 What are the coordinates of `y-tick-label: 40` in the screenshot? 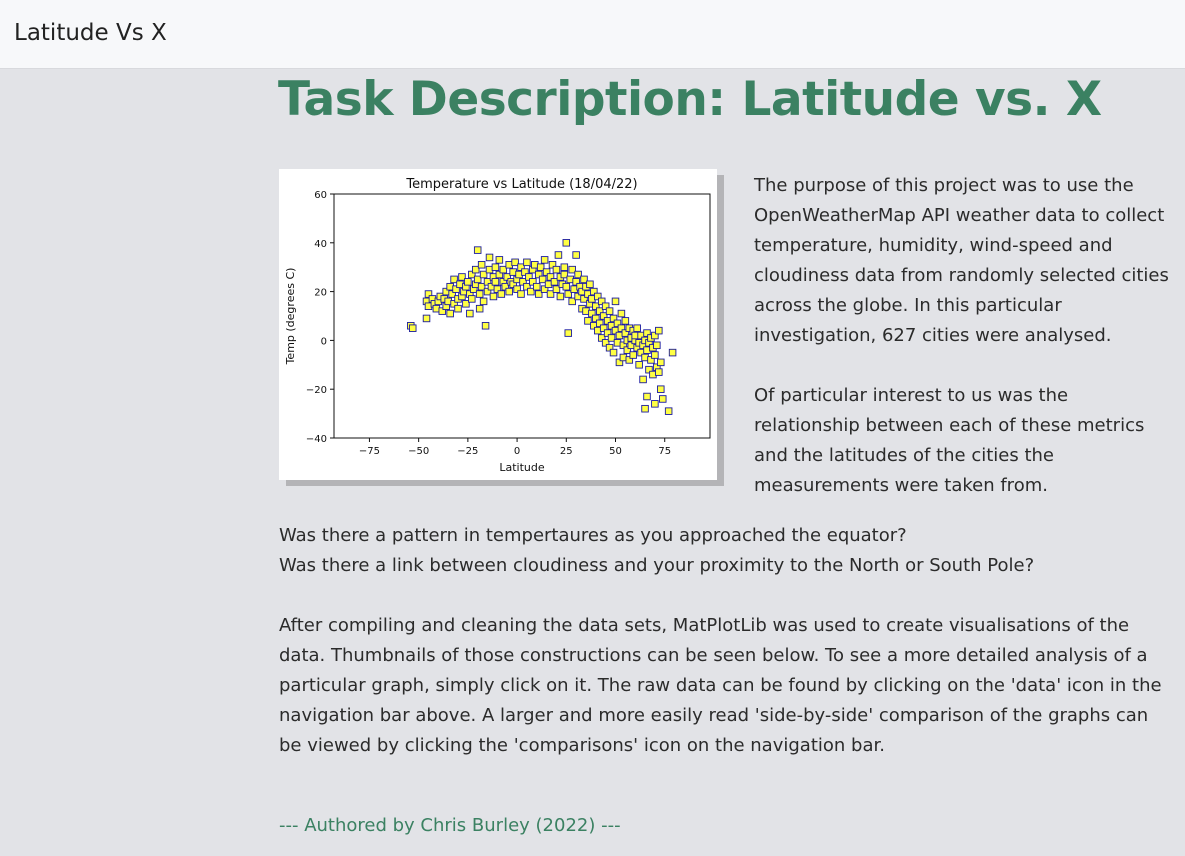 It's located at (320, 244).